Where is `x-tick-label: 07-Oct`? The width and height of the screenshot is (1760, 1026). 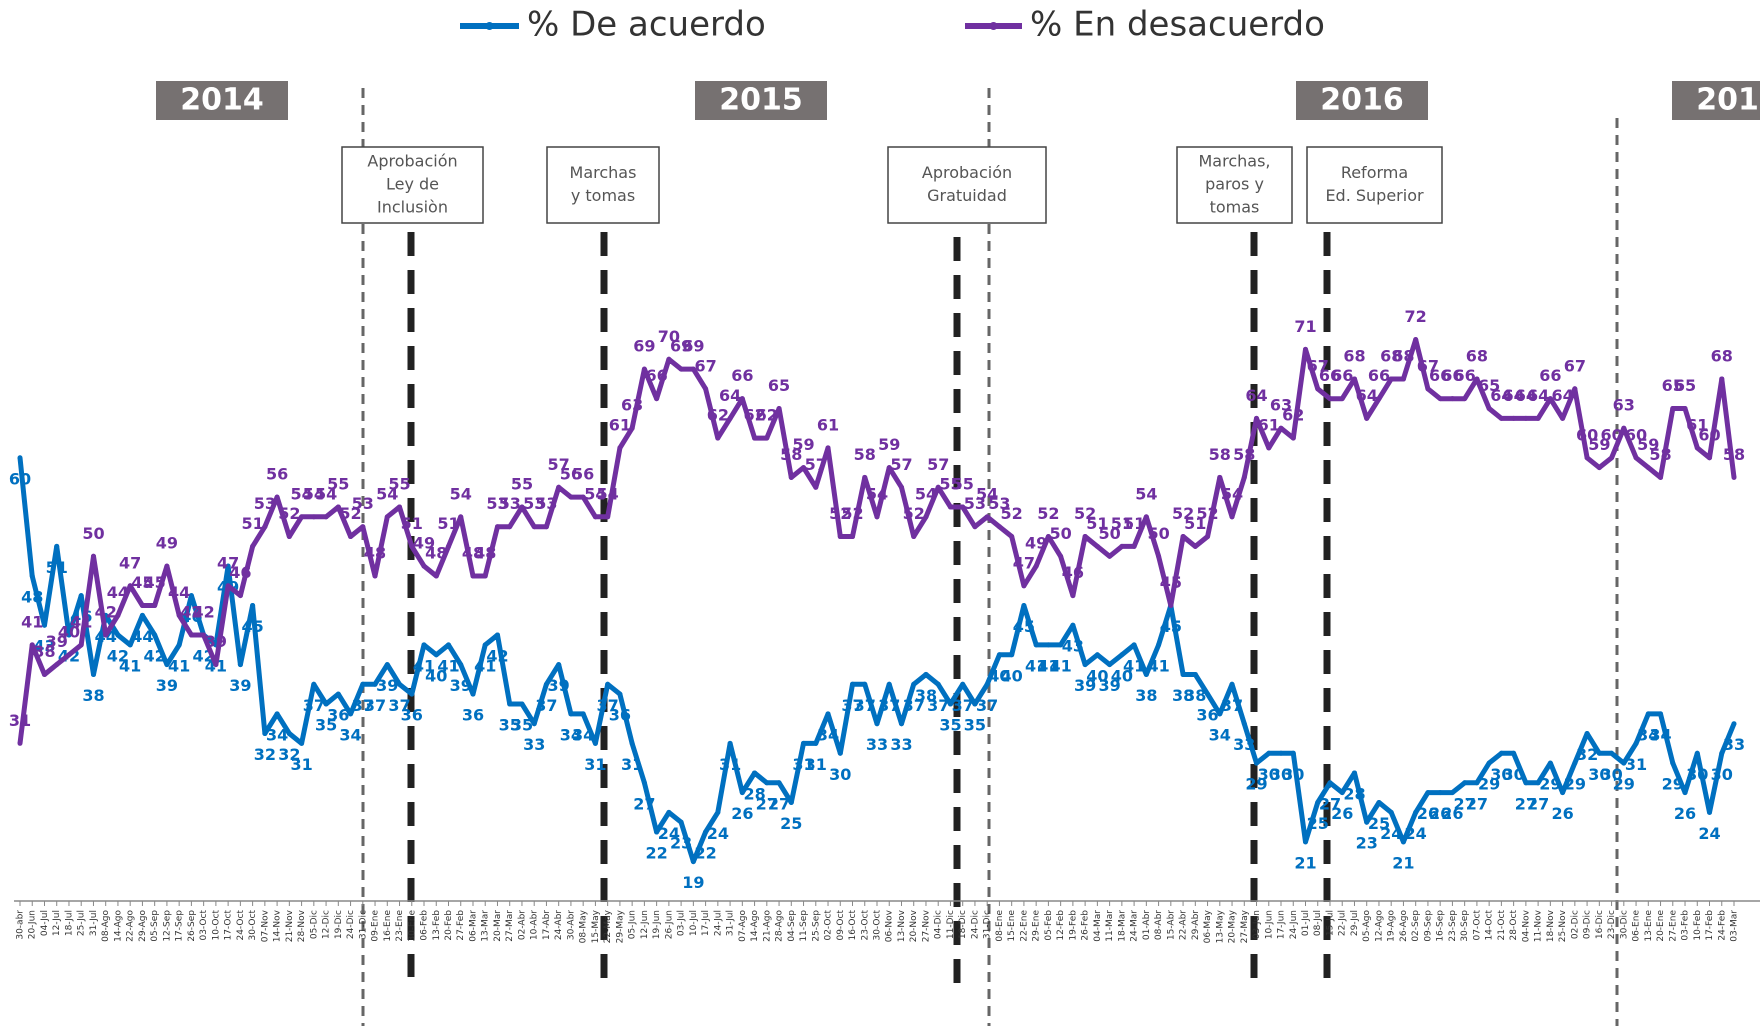
x-tick-label: 07-Oct is located at coordinates (1477, 925).